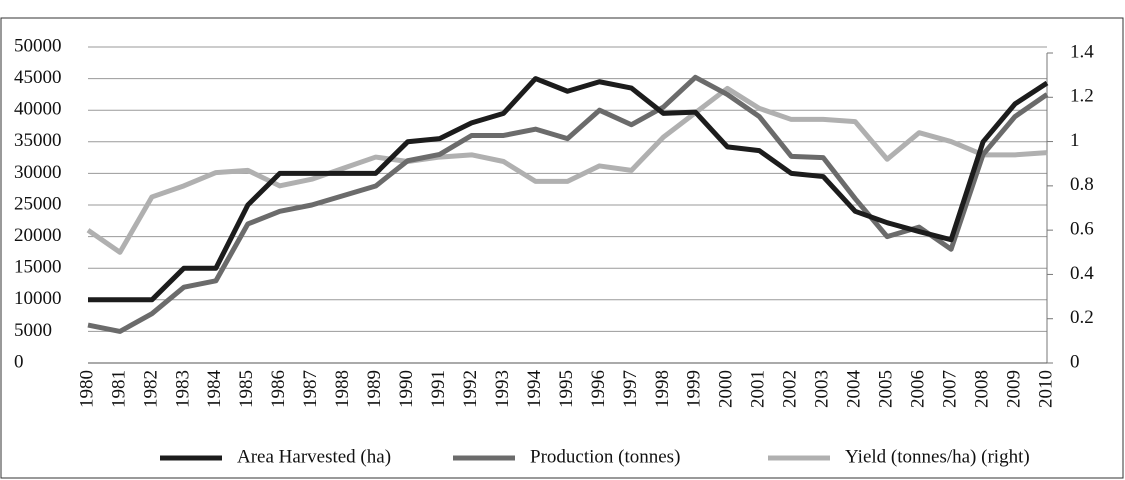 This screenshot has width=1125, height=480. What do you see at coordinates (1082, 51) in the screenshot?
I see `y2-tick-label: 1.4` at bounding box center [1082, 51].